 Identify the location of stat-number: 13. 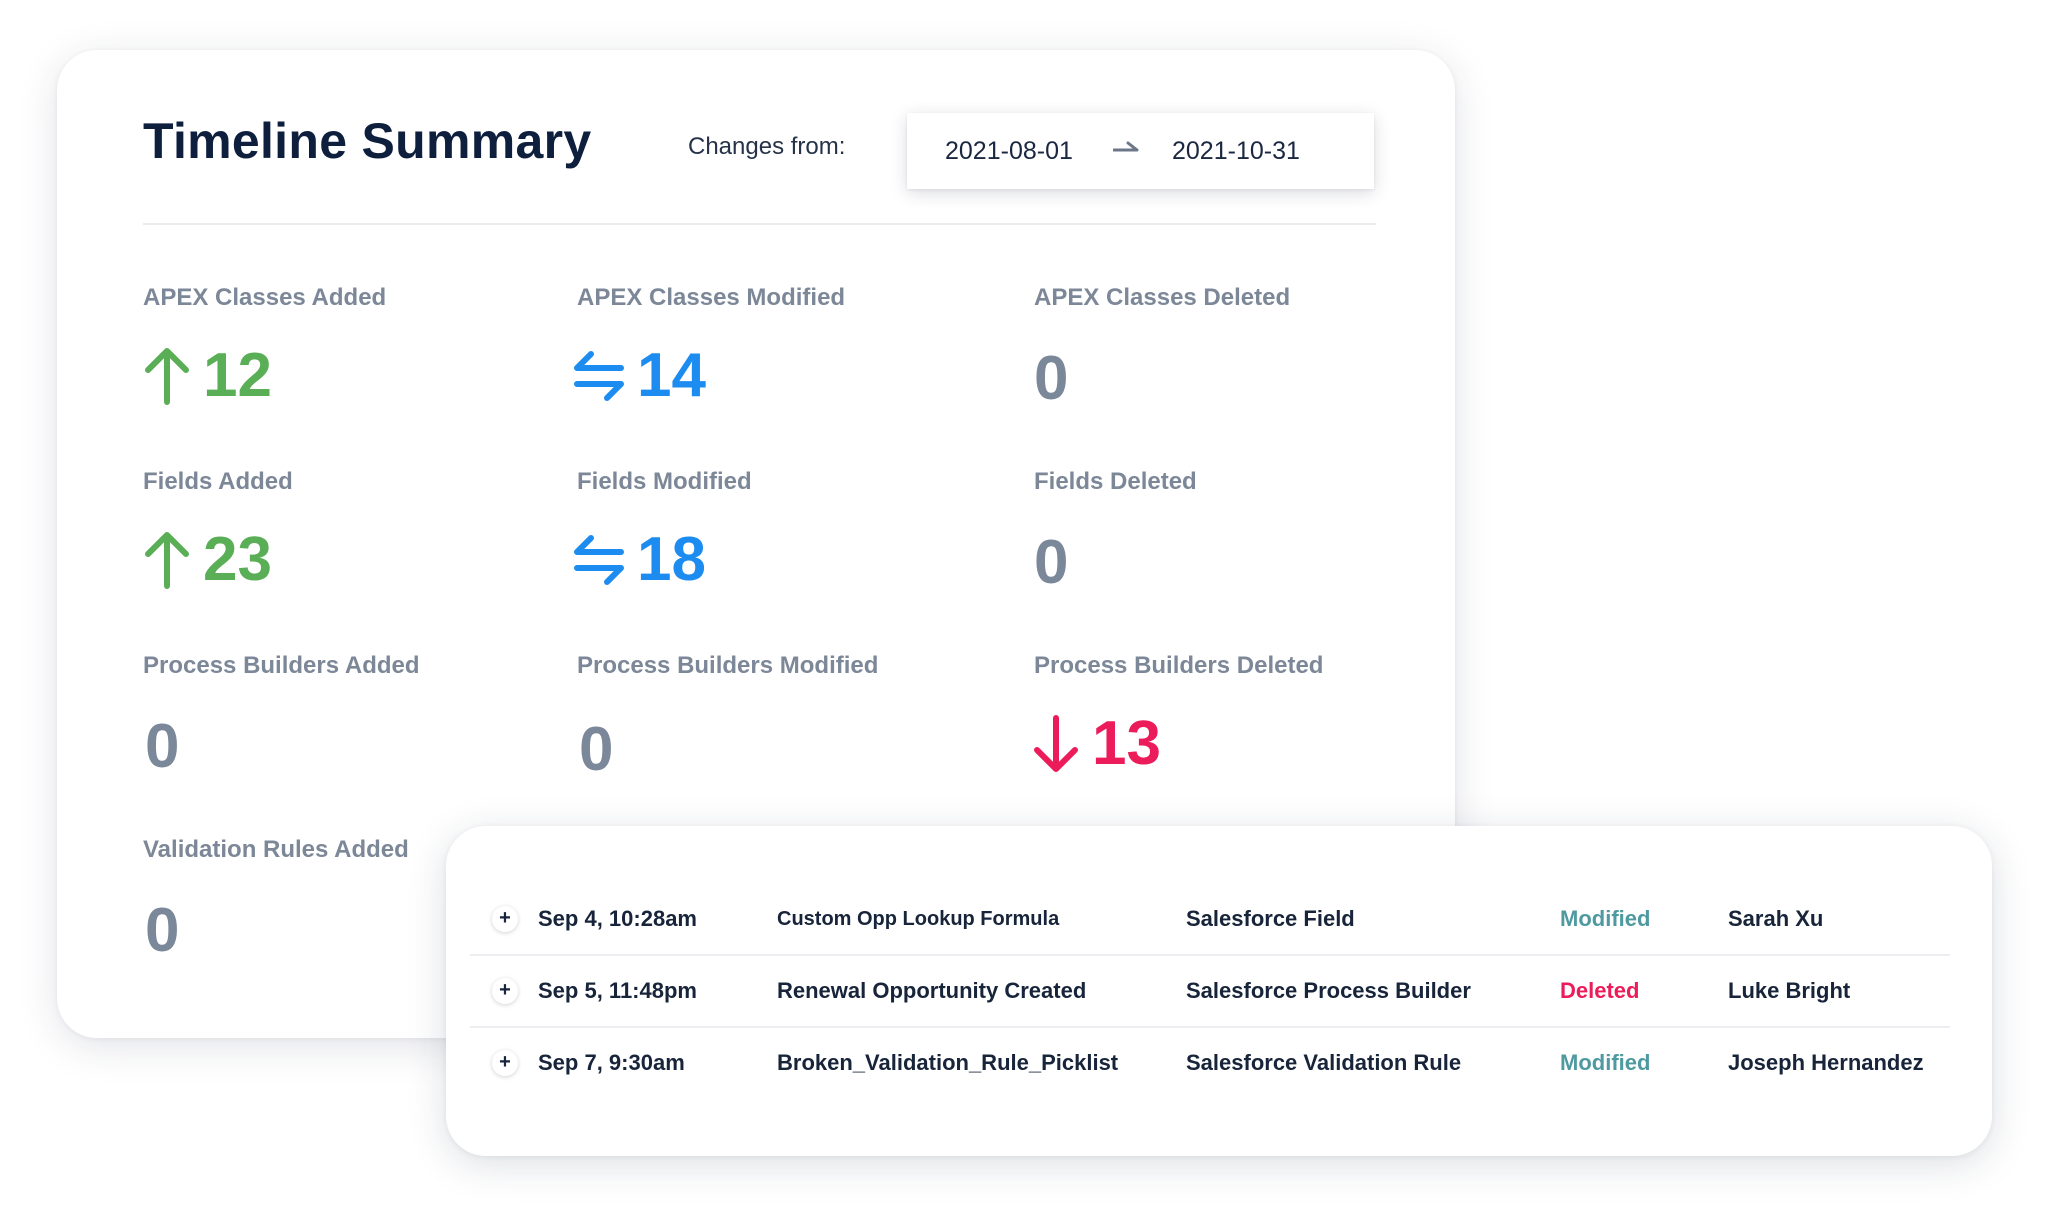
(1126, 743).